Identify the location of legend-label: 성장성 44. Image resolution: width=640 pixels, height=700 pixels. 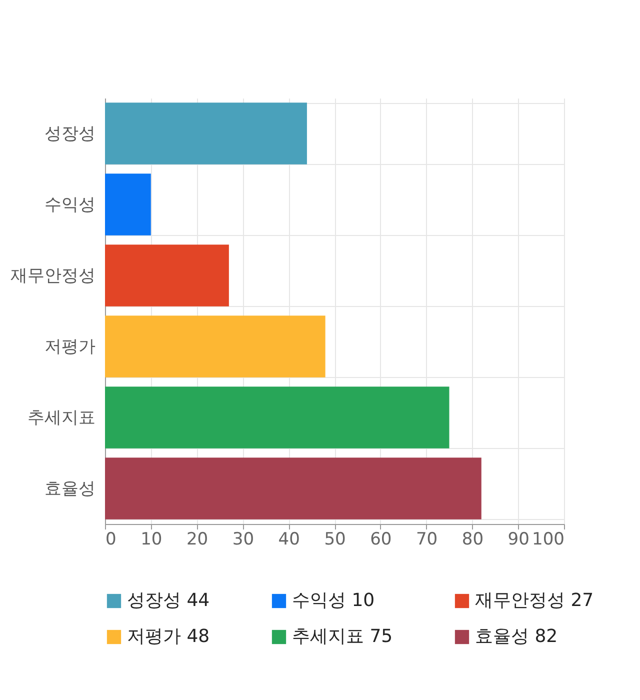
(168, 600).